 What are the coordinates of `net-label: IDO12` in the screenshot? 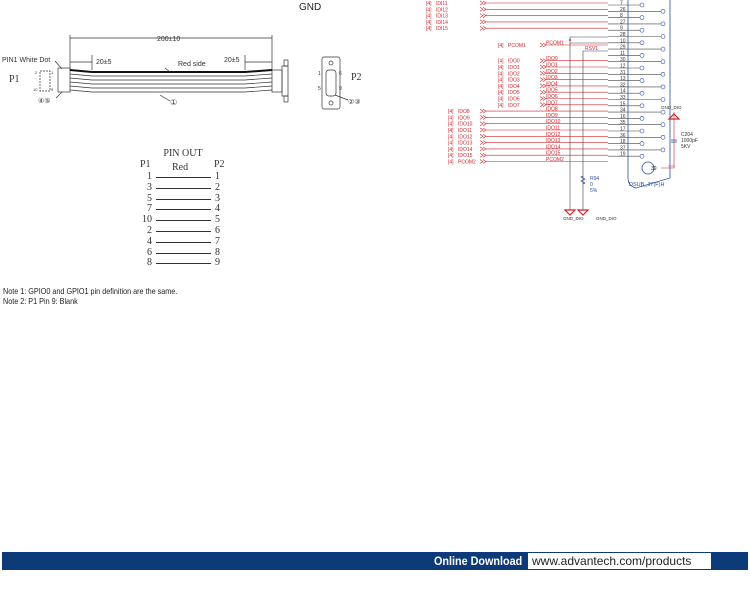 It's located at (465, 137).